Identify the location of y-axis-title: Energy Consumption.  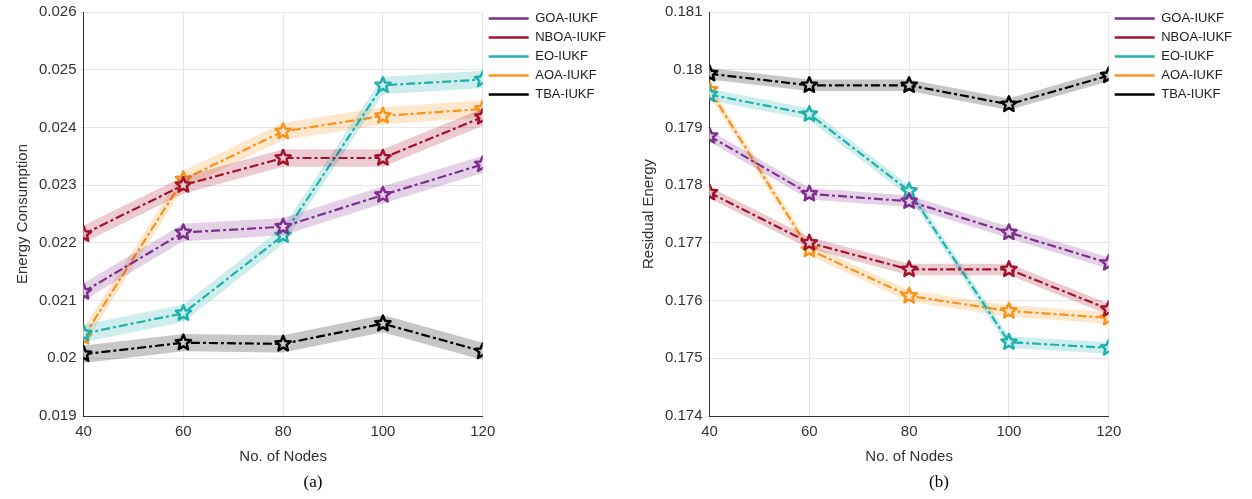
(22, 214).